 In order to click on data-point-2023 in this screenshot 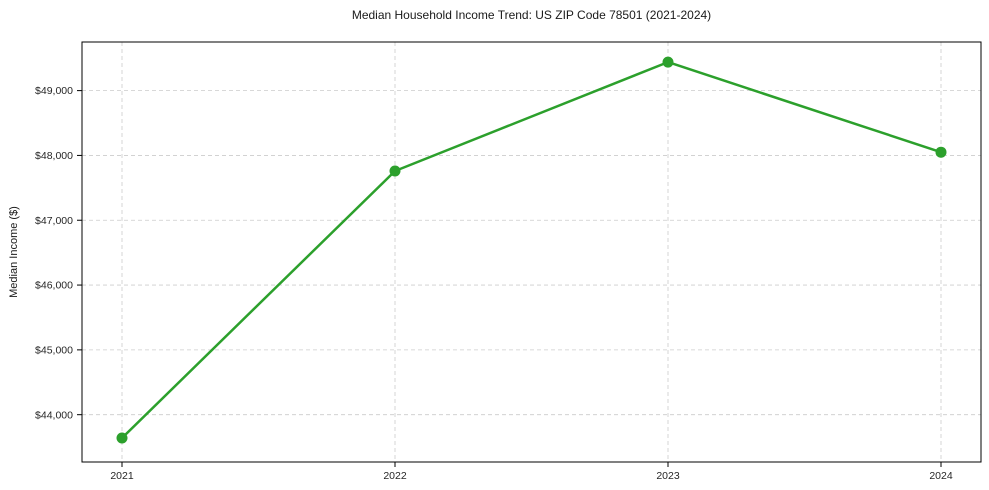, I will do `click(668, 62)`.